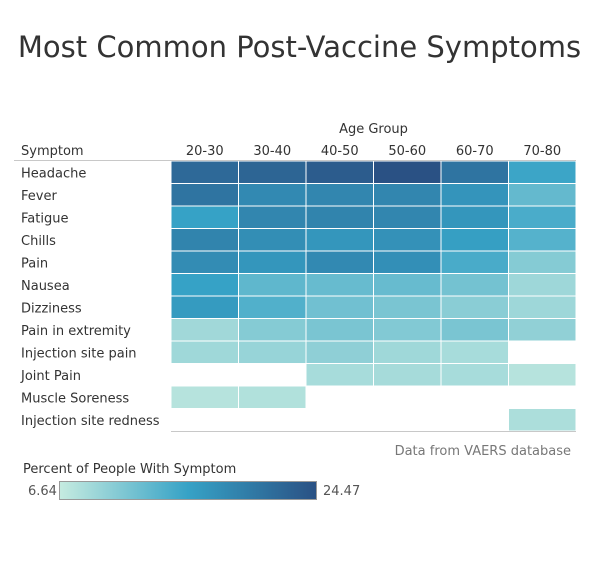 The height and width of the screenshot is (574, 599). Describe the element at coordinates (90, 421) in the screenshot. I see `row-label: Injection site redness` at that location.